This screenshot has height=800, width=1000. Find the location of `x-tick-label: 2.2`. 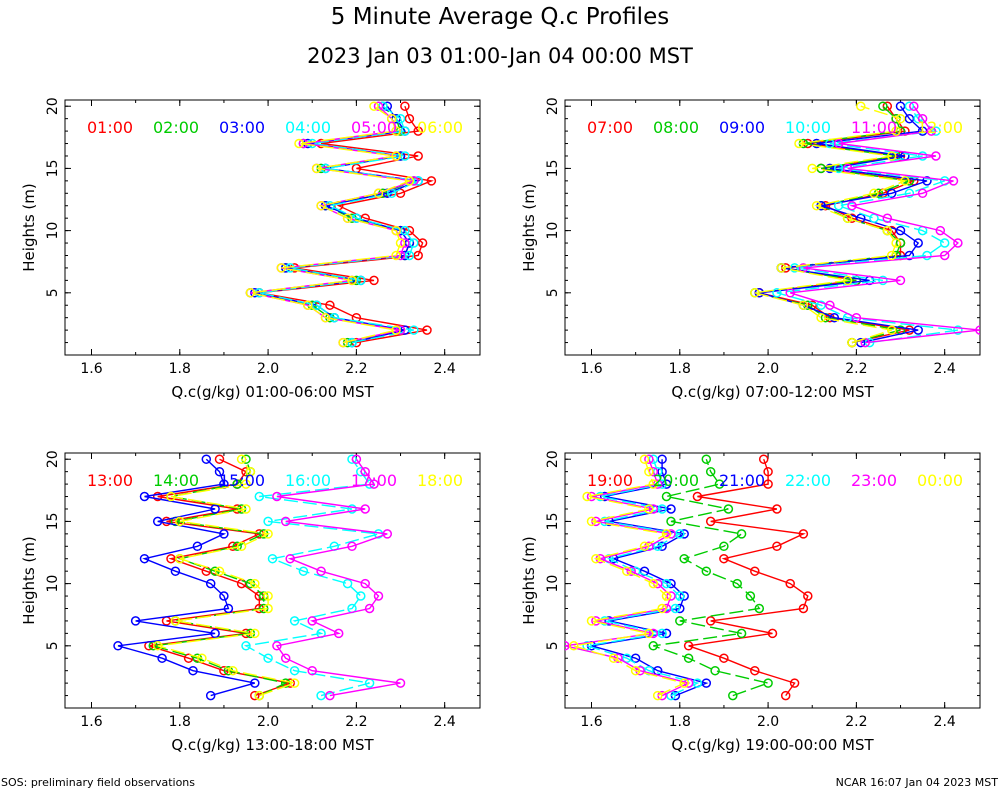

x-tick-label: 2.2 is located at coordinates (856, 369).